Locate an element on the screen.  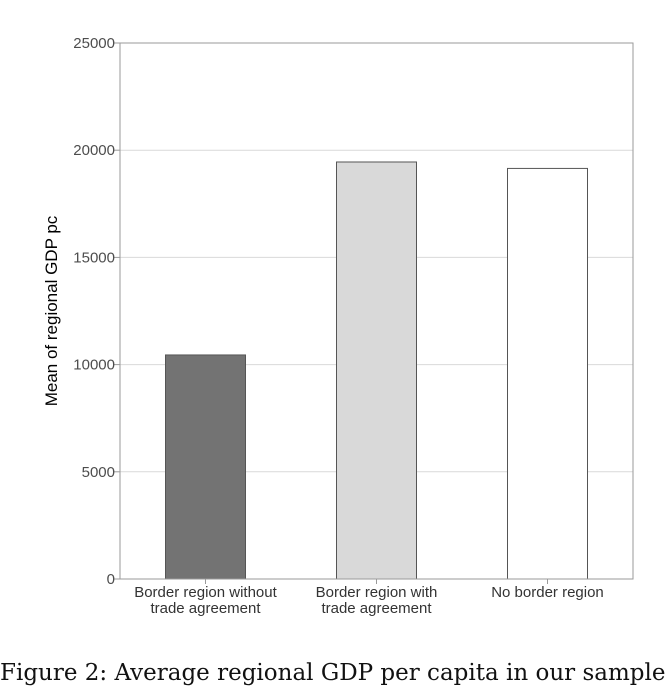
y-axis-label: Mean of regional GDP pc is located at coordinates (51, 310).